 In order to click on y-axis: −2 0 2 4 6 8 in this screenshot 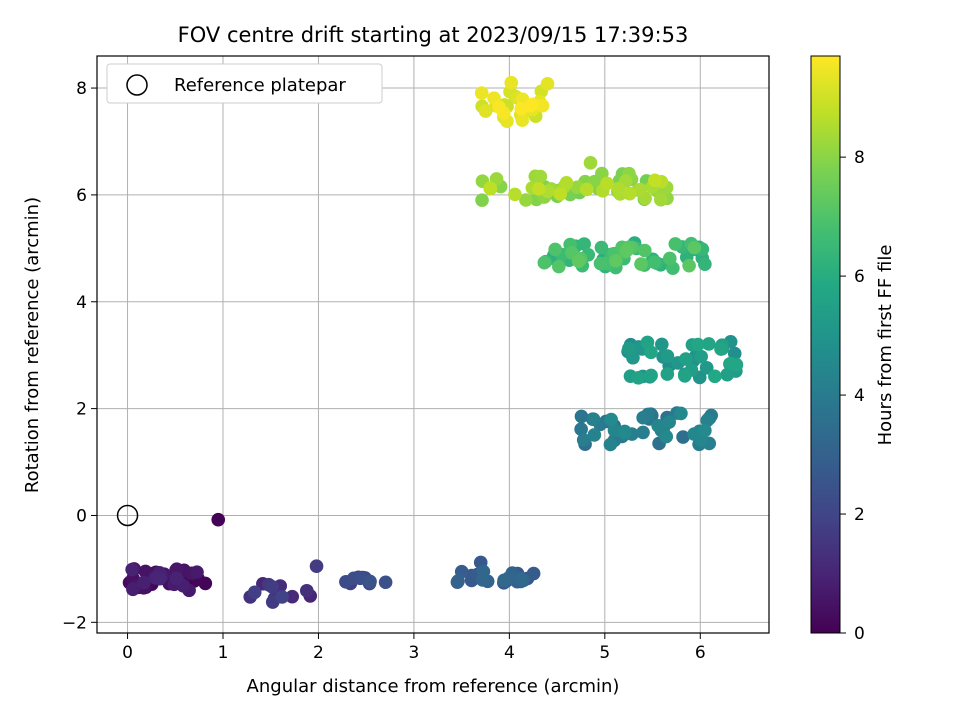, I will do `click(79, 356)`.